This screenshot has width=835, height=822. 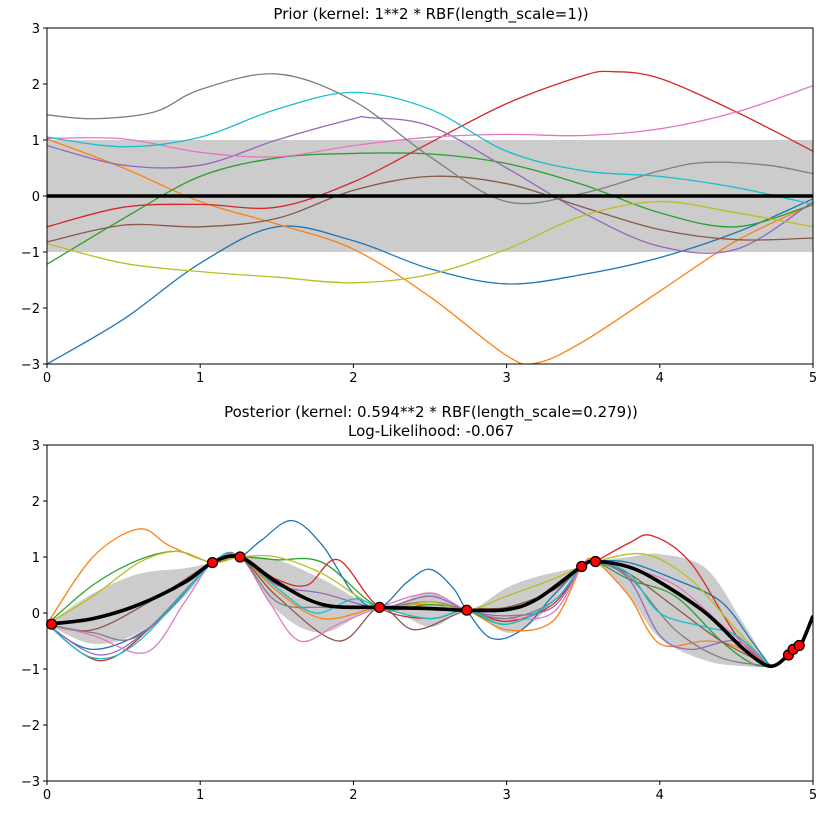 I want to click on posterior-subtitle: Log-Likelihood: -0.067, so click(x=431, y=431).